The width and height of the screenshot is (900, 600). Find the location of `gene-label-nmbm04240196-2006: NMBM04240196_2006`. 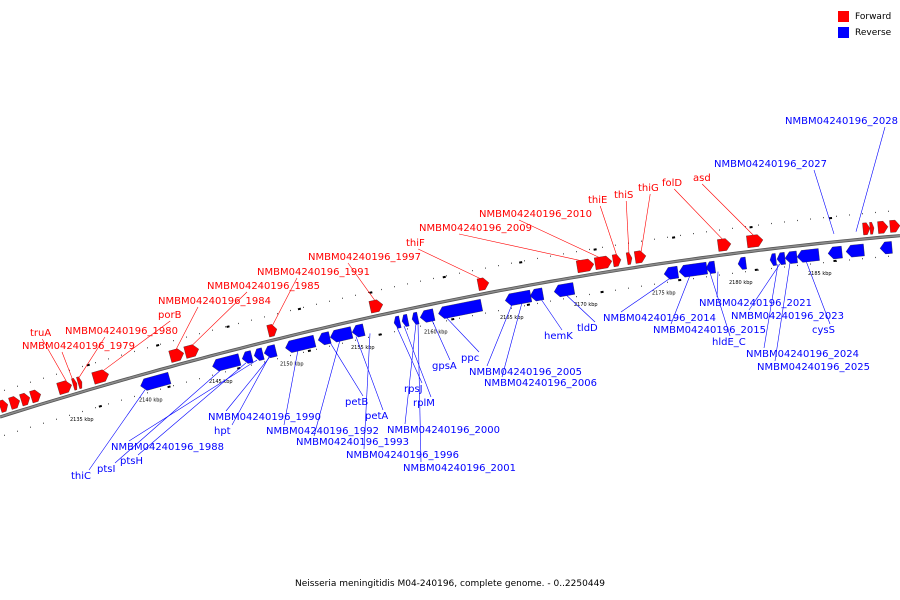

gene-label-nmbm04240196-2006: NMBM04240196_2006 is located at coordinates (540, 383).